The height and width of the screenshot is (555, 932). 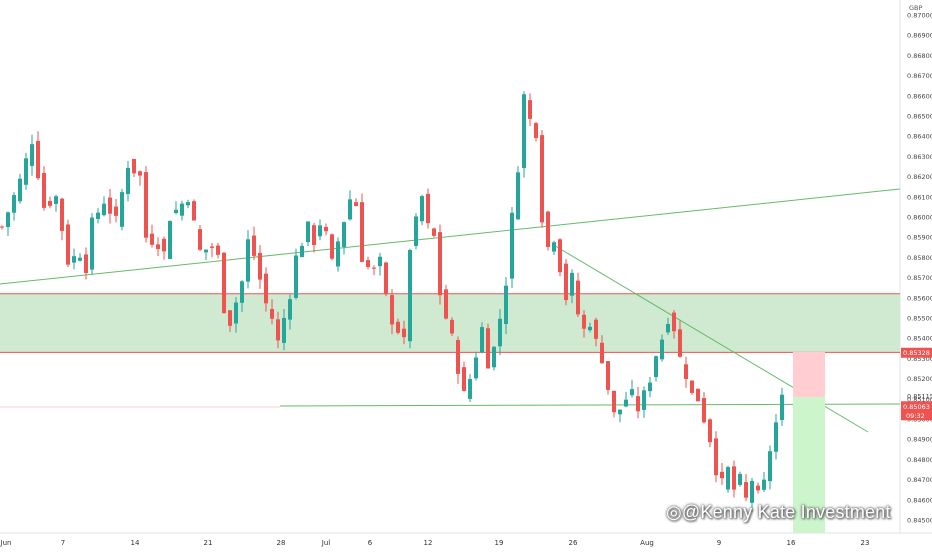 I want to click on y-tick-label: 0.86500, so click(x=919, y=117).